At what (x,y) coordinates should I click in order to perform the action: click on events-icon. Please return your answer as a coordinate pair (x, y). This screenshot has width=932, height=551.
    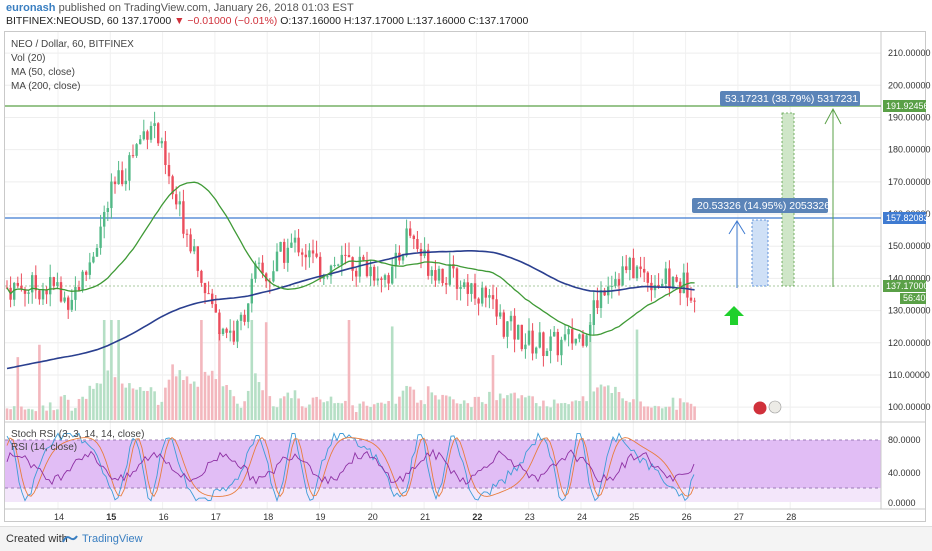
    Looking at the image, I should click on (767, 408).